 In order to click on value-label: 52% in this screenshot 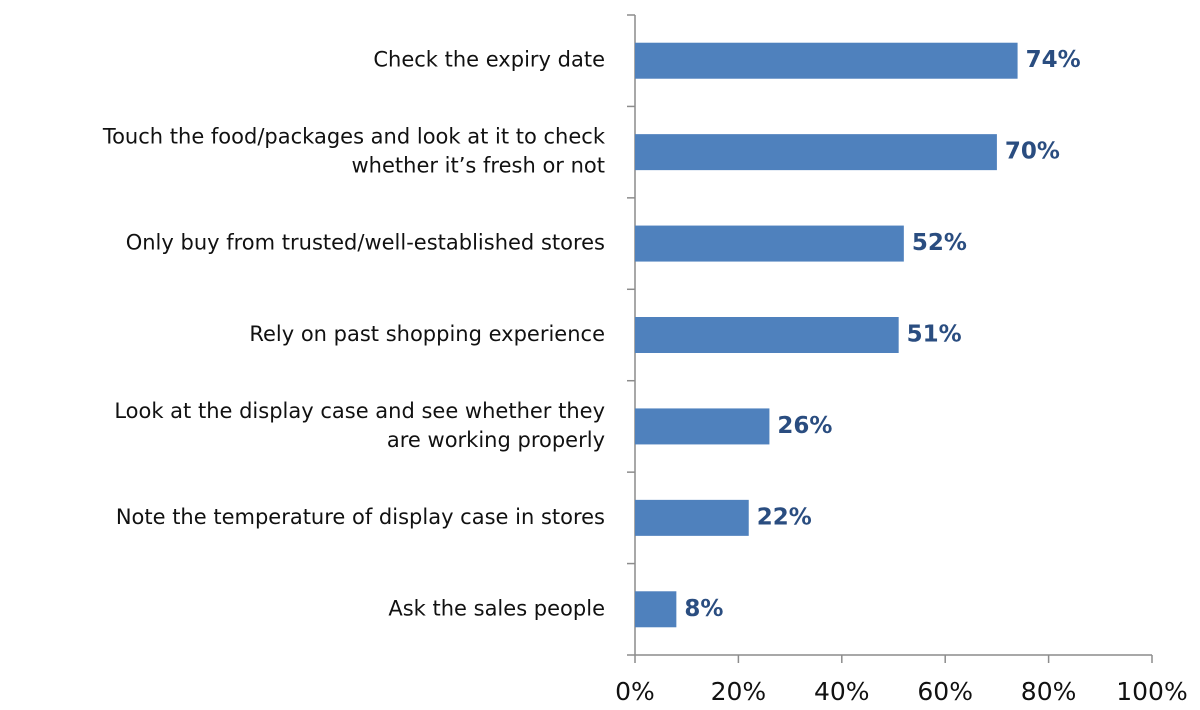, I will do `click(939, 243)`.